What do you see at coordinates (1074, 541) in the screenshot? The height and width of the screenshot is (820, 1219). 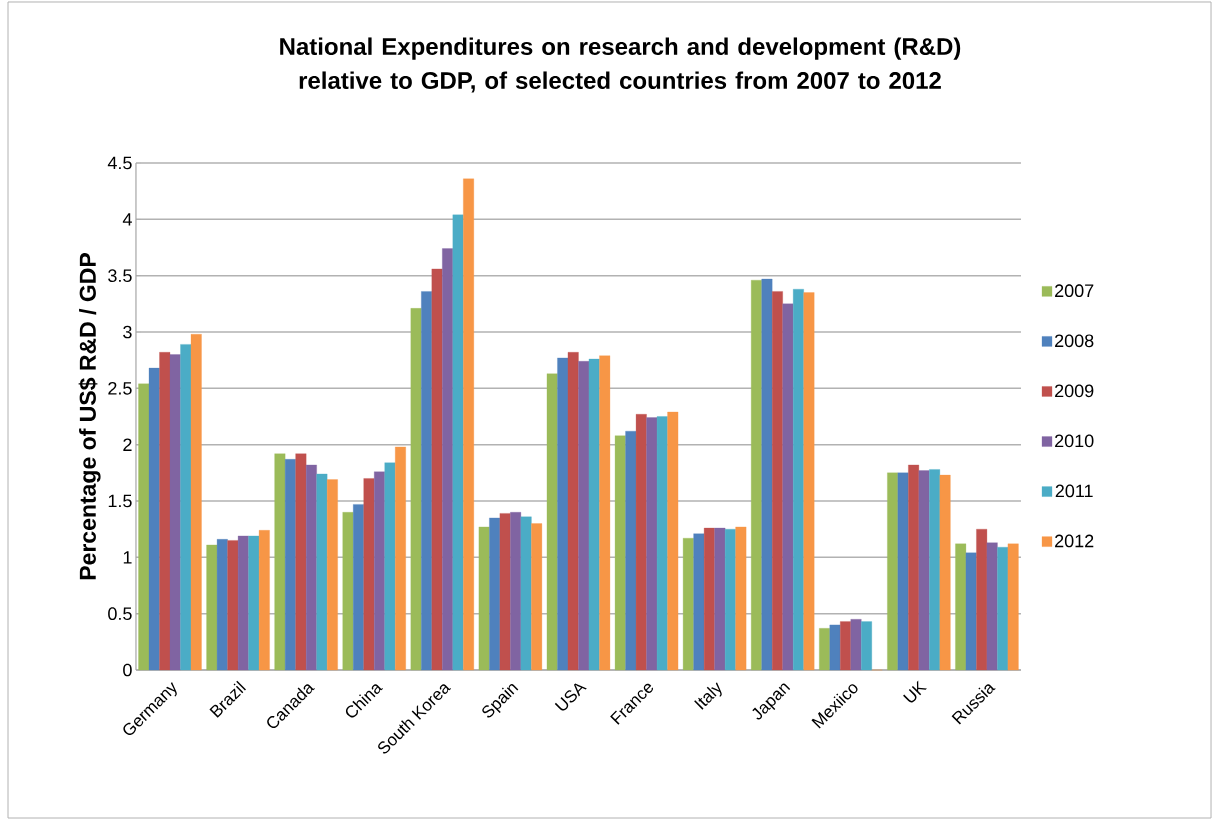 I see `legend-label: 2012` at bounding box center [1074, 541].